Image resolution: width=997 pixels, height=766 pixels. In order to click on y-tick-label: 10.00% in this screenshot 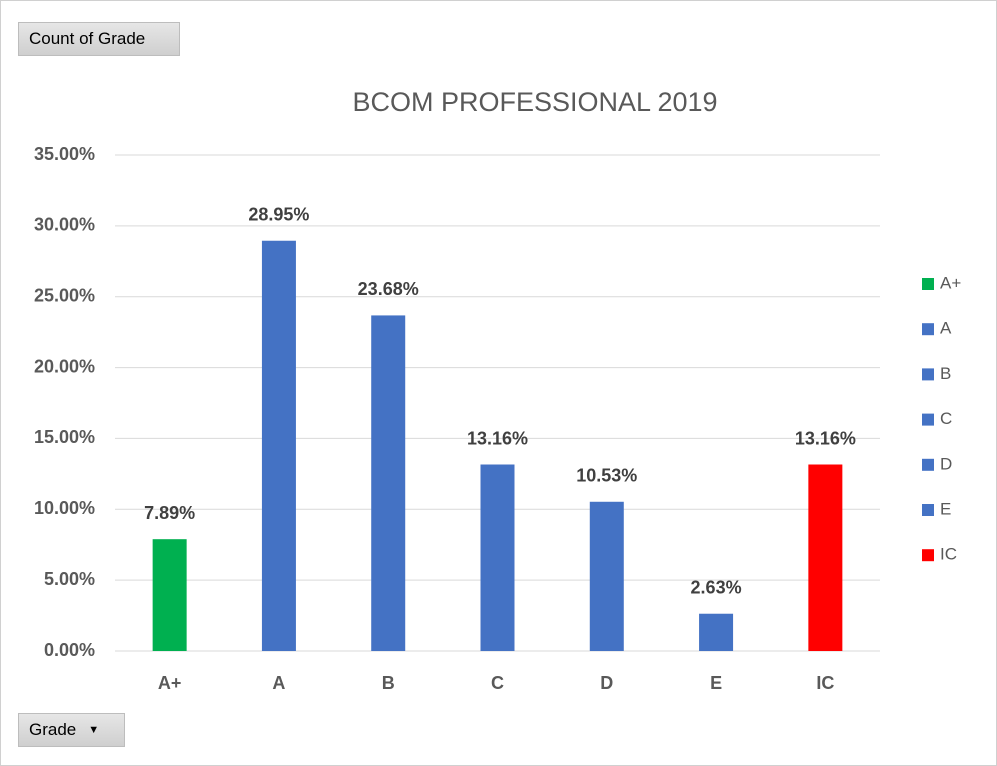, I will do `click(64, 508)`.